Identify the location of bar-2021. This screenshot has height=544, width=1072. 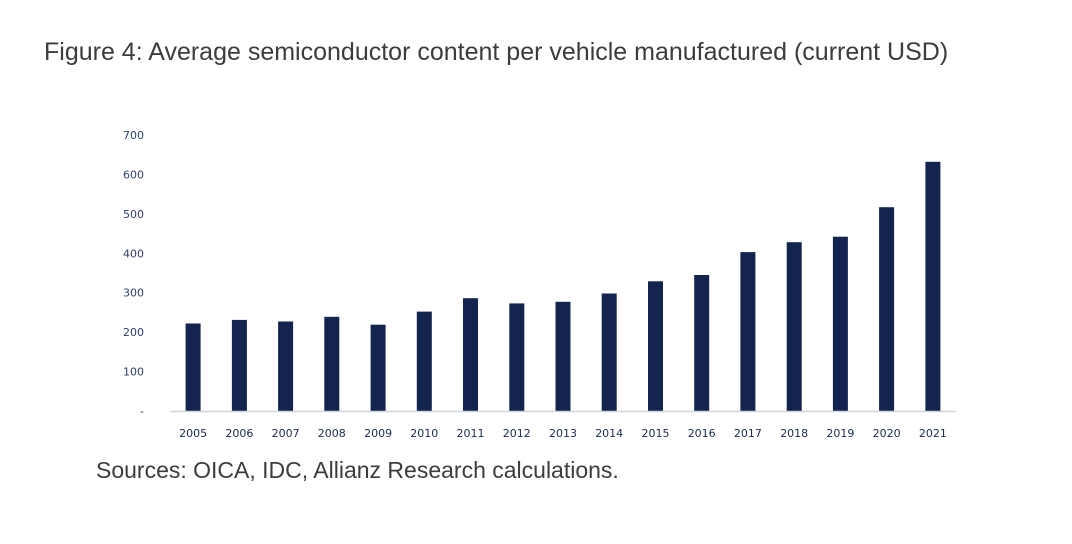
(933, 286).